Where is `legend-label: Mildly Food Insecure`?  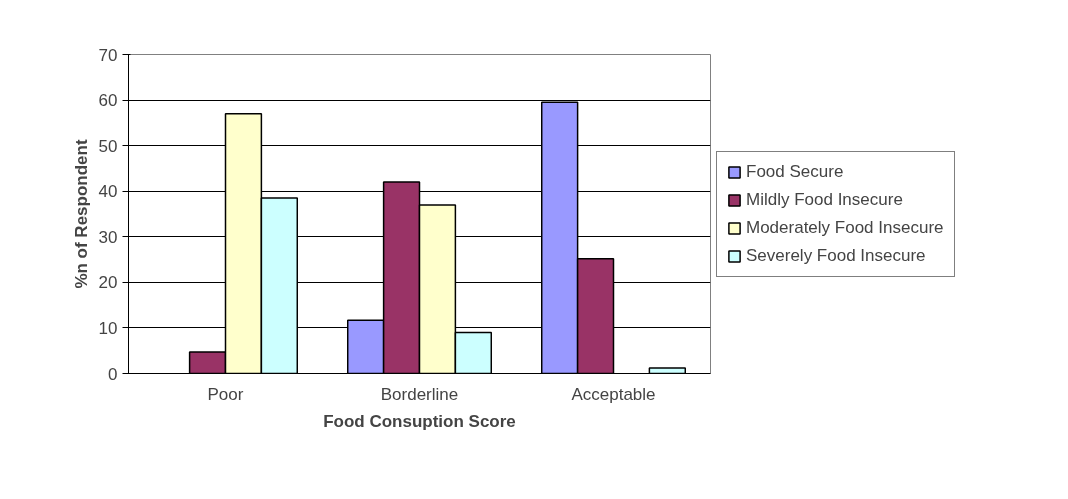
legend-label: Mildly Food Insecure is located at coordinates (824, 199).